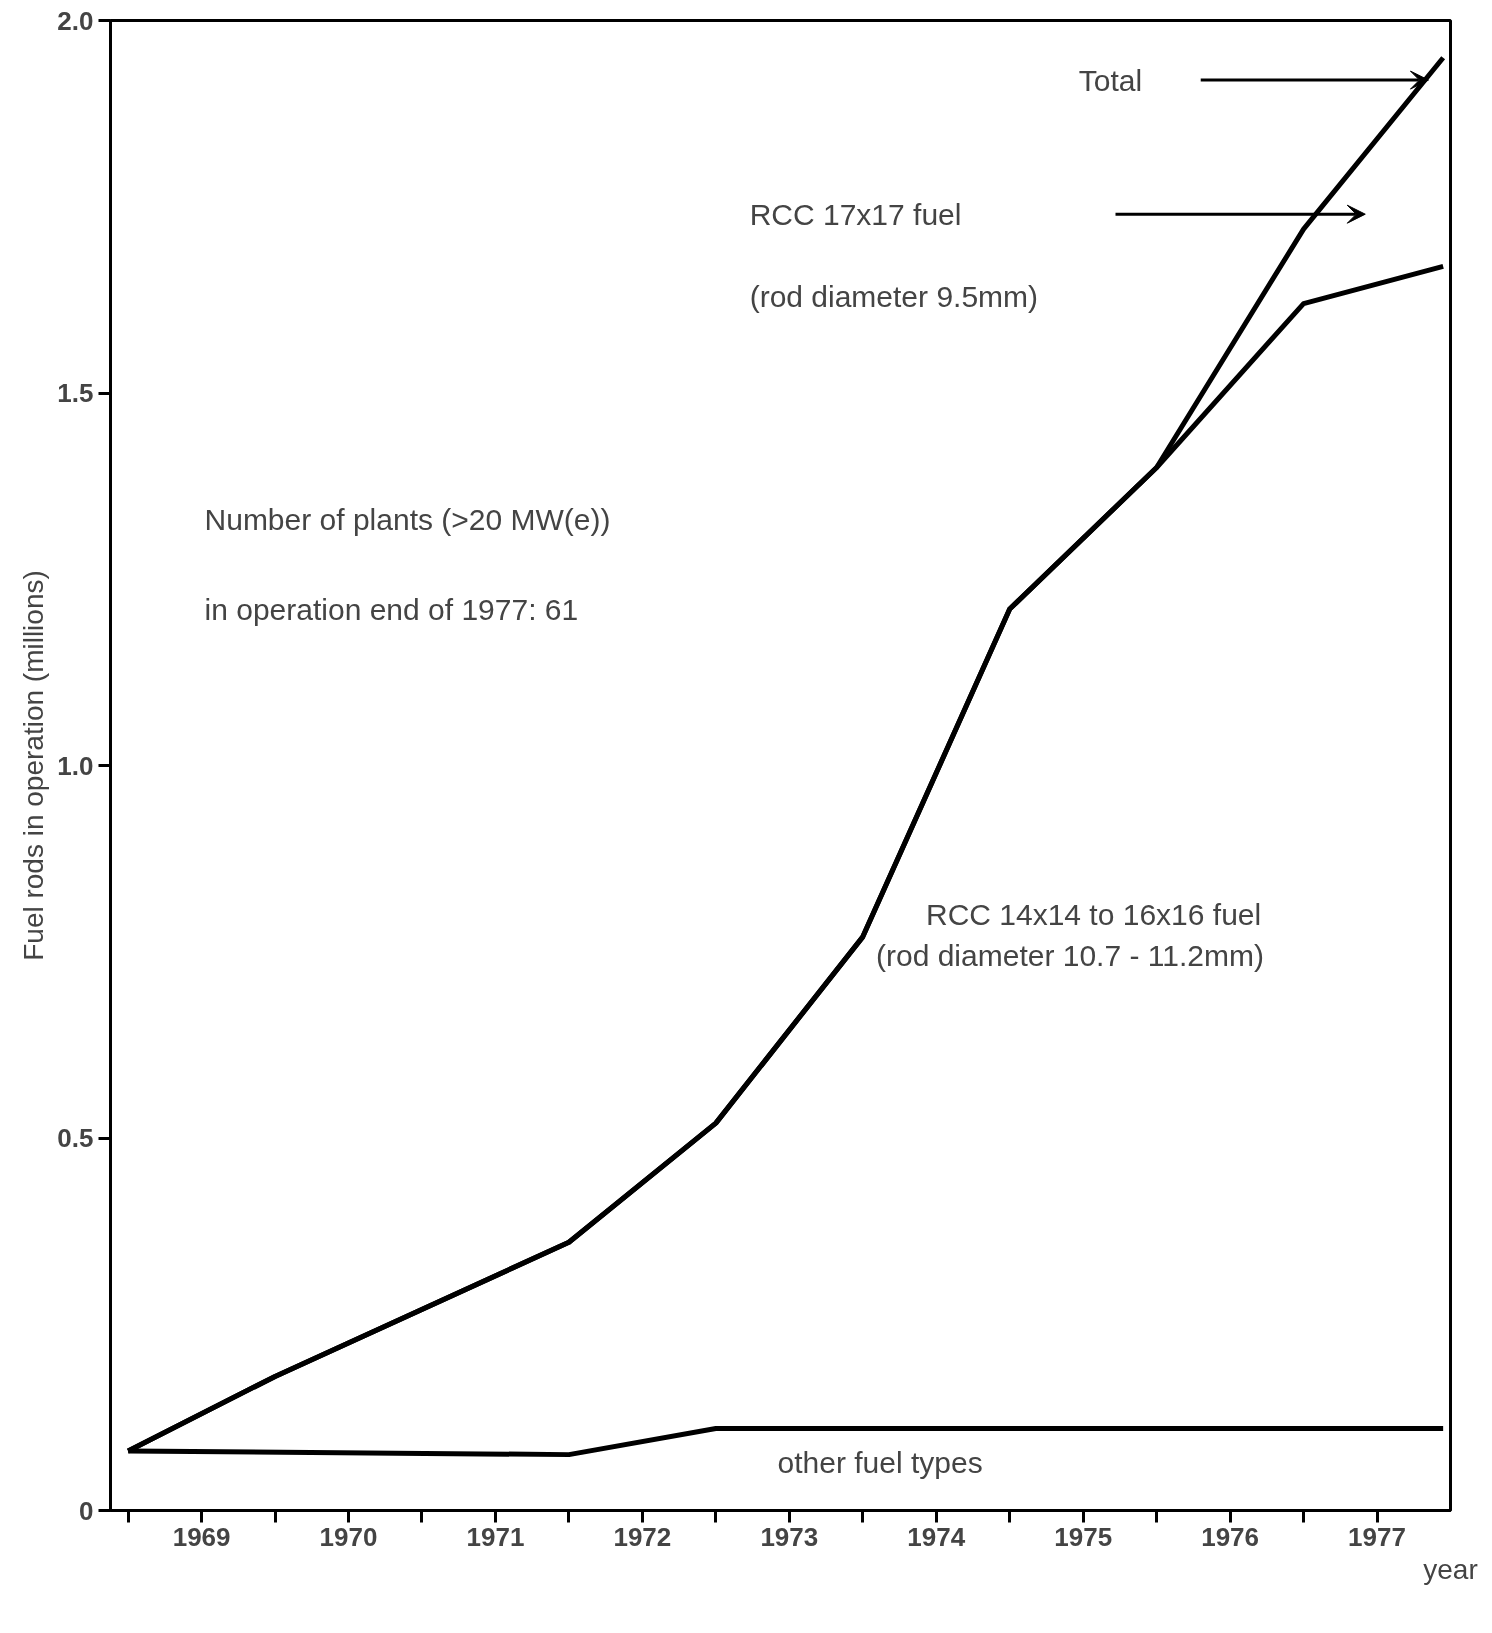 The image size is (1492, 1633). I want to click on y-tick-label: 1.0, so click(75, 765).